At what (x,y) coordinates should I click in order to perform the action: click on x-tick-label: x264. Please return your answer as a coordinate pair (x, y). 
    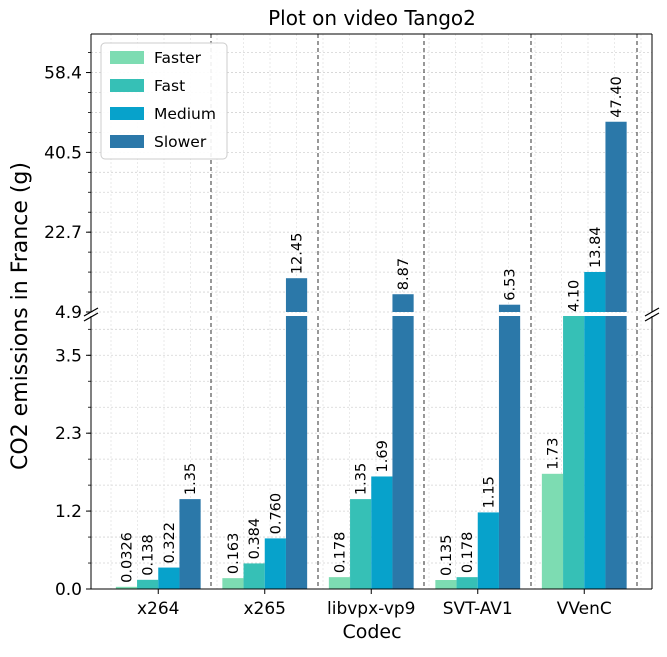
    Looking at the image, I should click on (158, 609).